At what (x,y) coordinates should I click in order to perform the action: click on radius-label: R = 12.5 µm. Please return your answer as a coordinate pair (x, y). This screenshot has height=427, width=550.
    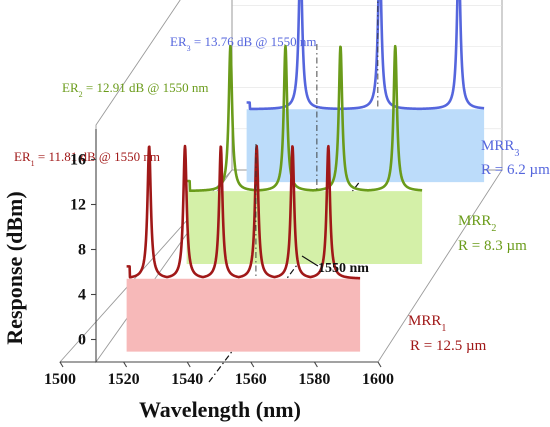
    Looking at the image, I should click on (448, 346).